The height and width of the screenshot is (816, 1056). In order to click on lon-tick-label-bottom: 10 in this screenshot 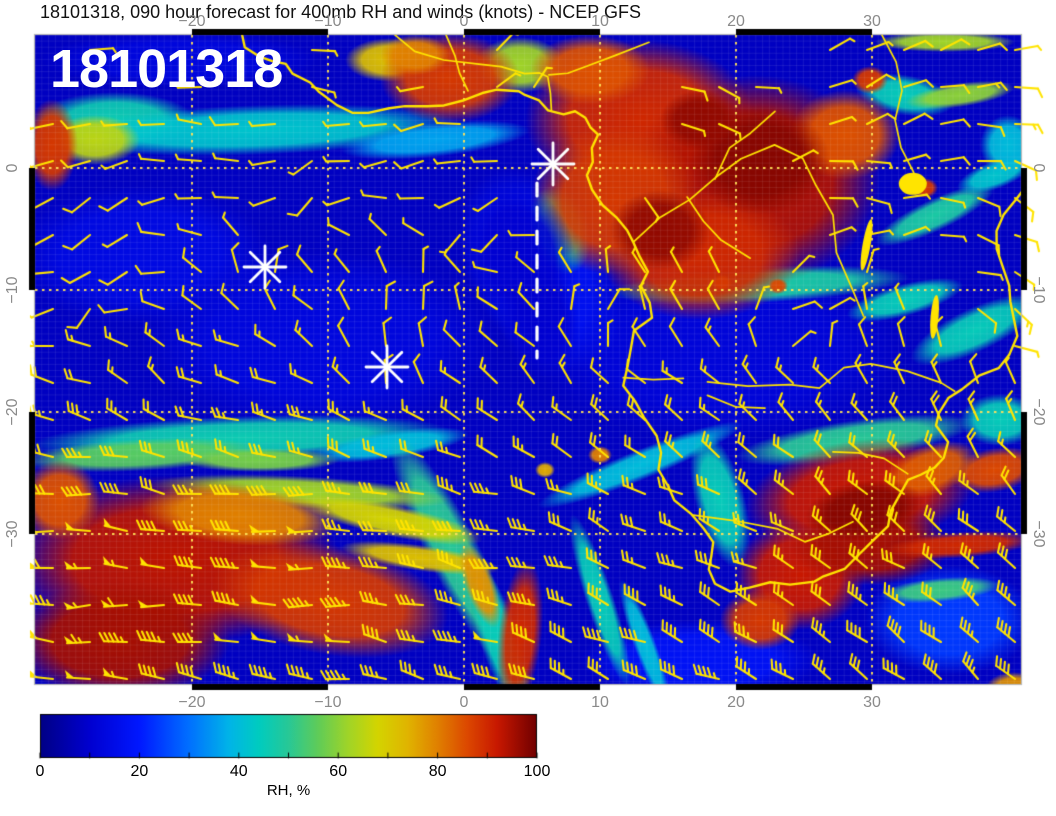, I will do `click(600, 702)`.